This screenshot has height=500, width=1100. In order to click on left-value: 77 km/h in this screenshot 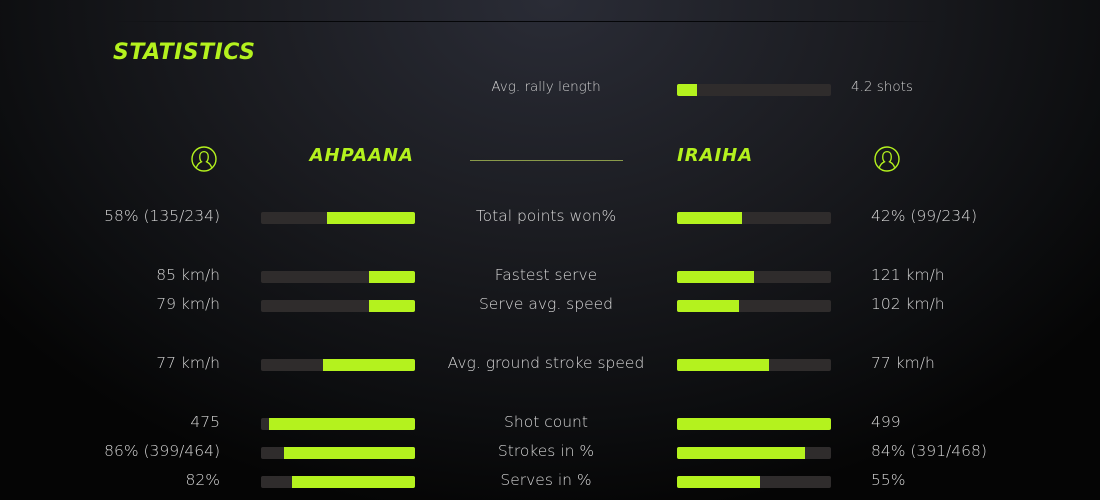, I will do `click(188, 363)`.